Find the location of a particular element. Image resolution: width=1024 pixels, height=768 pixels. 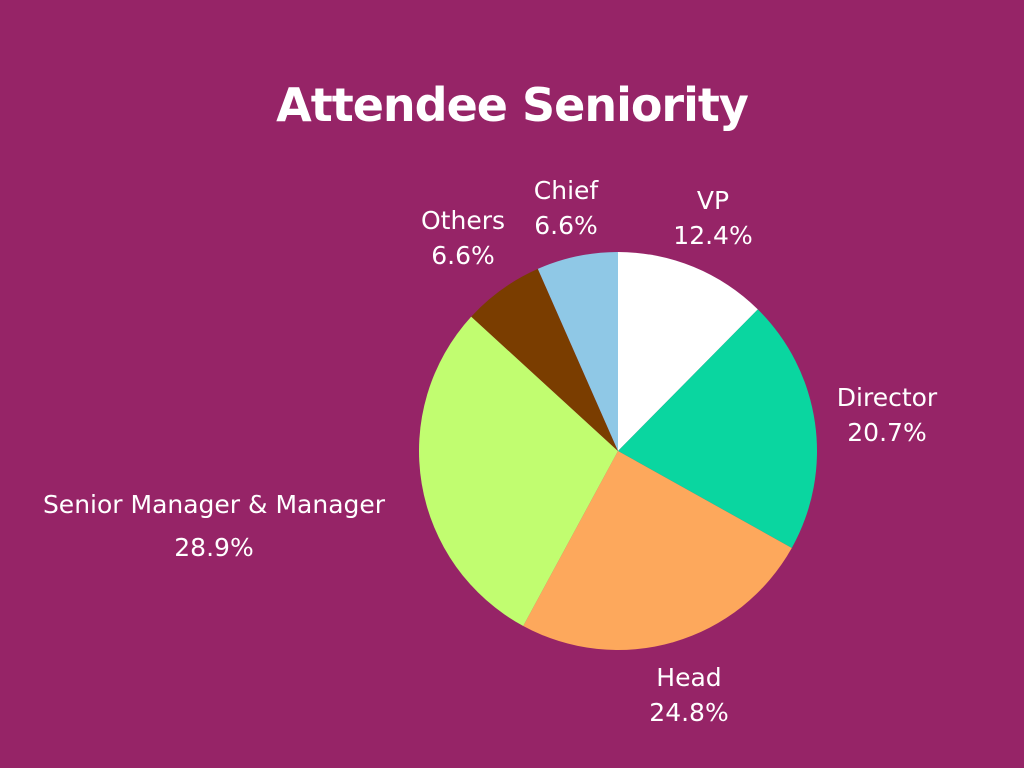

slice-label: VP 12.4% is located at coordinates (712, 218).